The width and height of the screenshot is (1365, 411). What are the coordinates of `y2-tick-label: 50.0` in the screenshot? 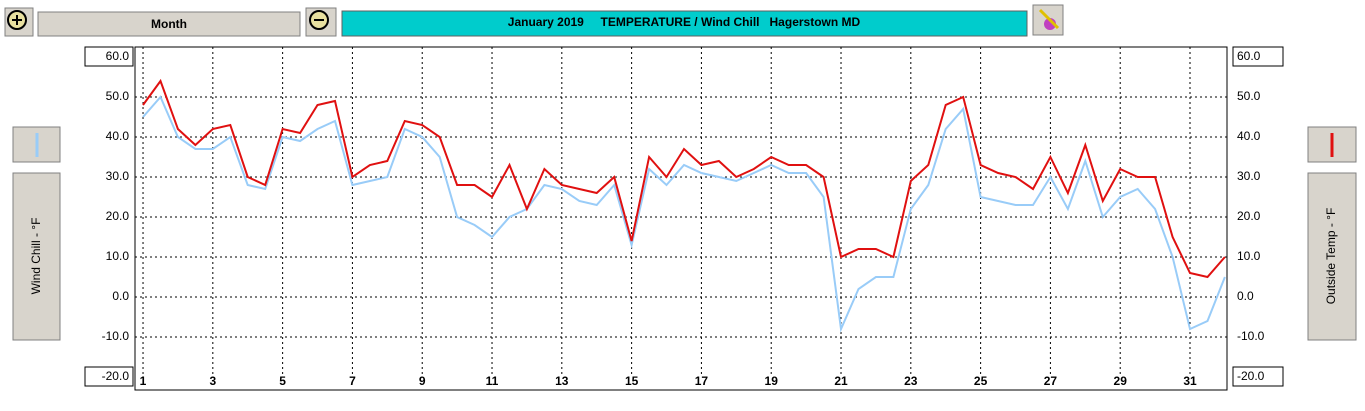 It's located at (1249, 96).